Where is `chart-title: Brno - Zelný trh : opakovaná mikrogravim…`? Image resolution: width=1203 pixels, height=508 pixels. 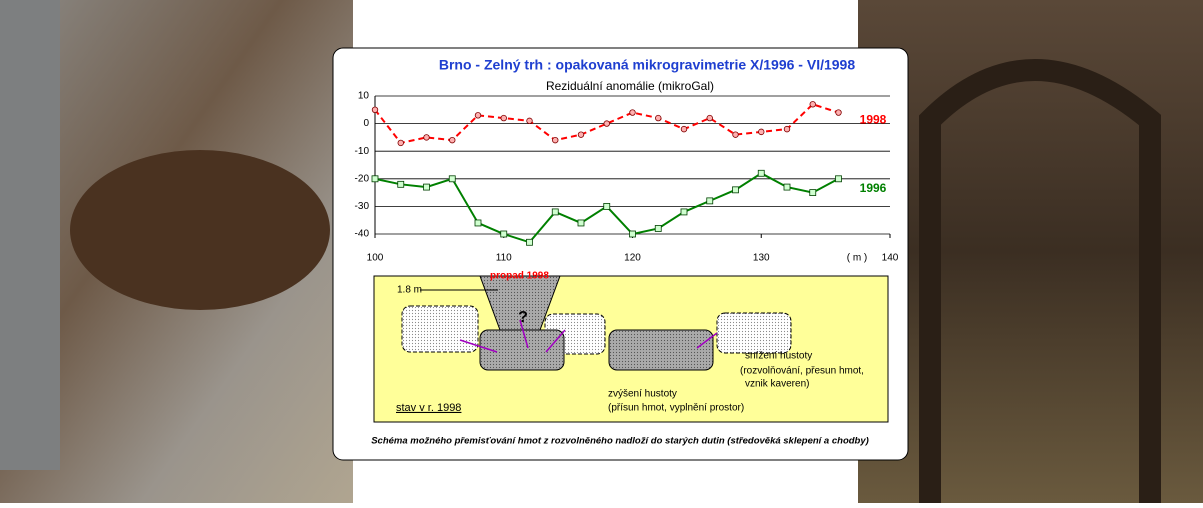 chart-title: Brno - Zelný trh : opakovaná mikrogravim… is located at coordinates (647, 65).